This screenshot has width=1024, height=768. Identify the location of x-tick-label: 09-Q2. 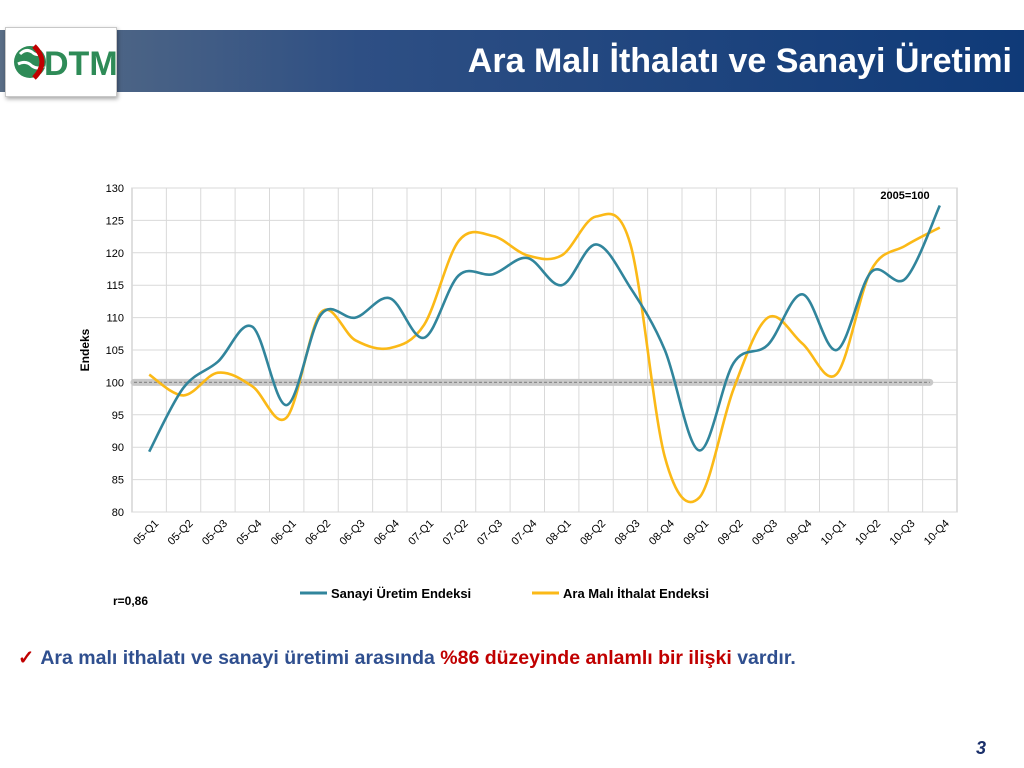
(731, 533).